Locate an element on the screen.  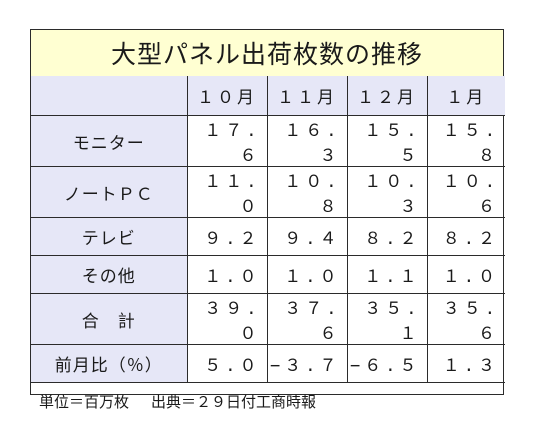
month-header: １０月 is located at coordinates (227, 96).